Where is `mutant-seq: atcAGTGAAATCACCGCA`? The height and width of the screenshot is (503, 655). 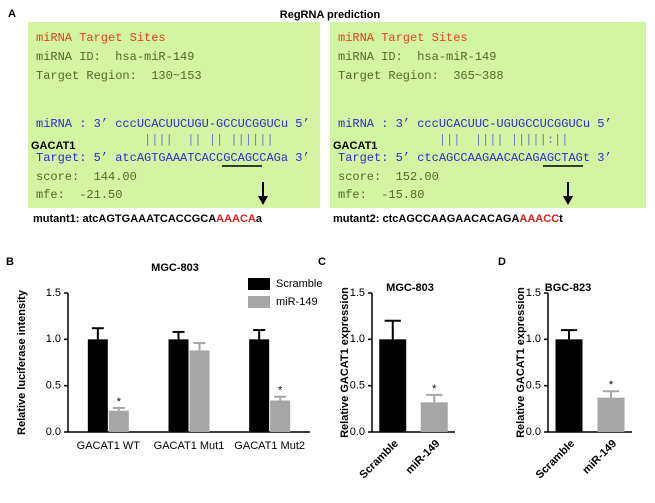 mutant-seq: atcAGTGAAATCACCGCA is located at coordinates (150, 219).